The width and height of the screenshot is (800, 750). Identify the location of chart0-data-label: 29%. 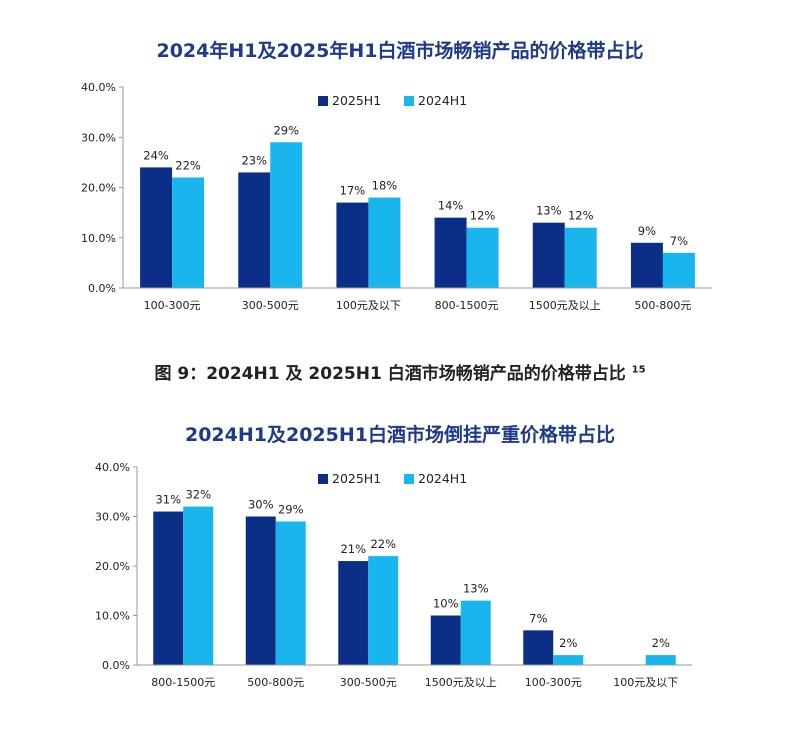
(286, 130).